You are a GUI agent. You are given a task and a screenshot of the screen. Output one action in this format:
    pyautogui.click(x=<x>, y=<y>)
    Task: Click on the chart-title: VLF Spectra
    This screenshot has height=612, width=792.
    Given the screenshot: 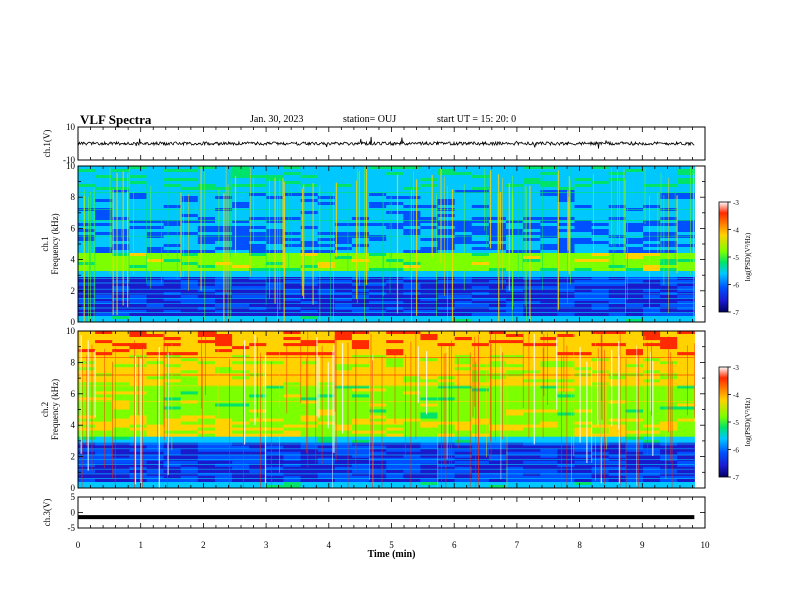 What is the action you would take?
    pyautogui.click(x=116, y=119)
    